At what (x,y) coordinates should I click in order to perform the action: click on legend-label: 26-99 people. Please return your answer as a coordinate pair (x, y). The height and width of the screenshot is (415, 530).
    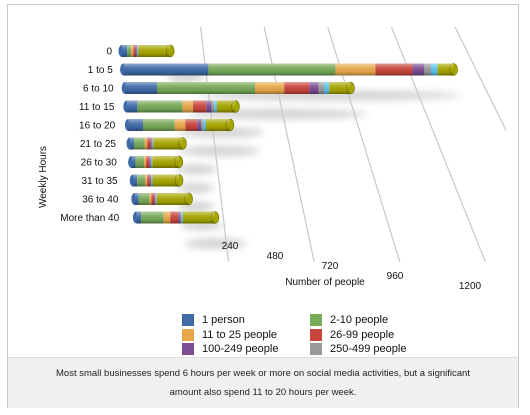
    Looking at the image, I should click on (362, 334).